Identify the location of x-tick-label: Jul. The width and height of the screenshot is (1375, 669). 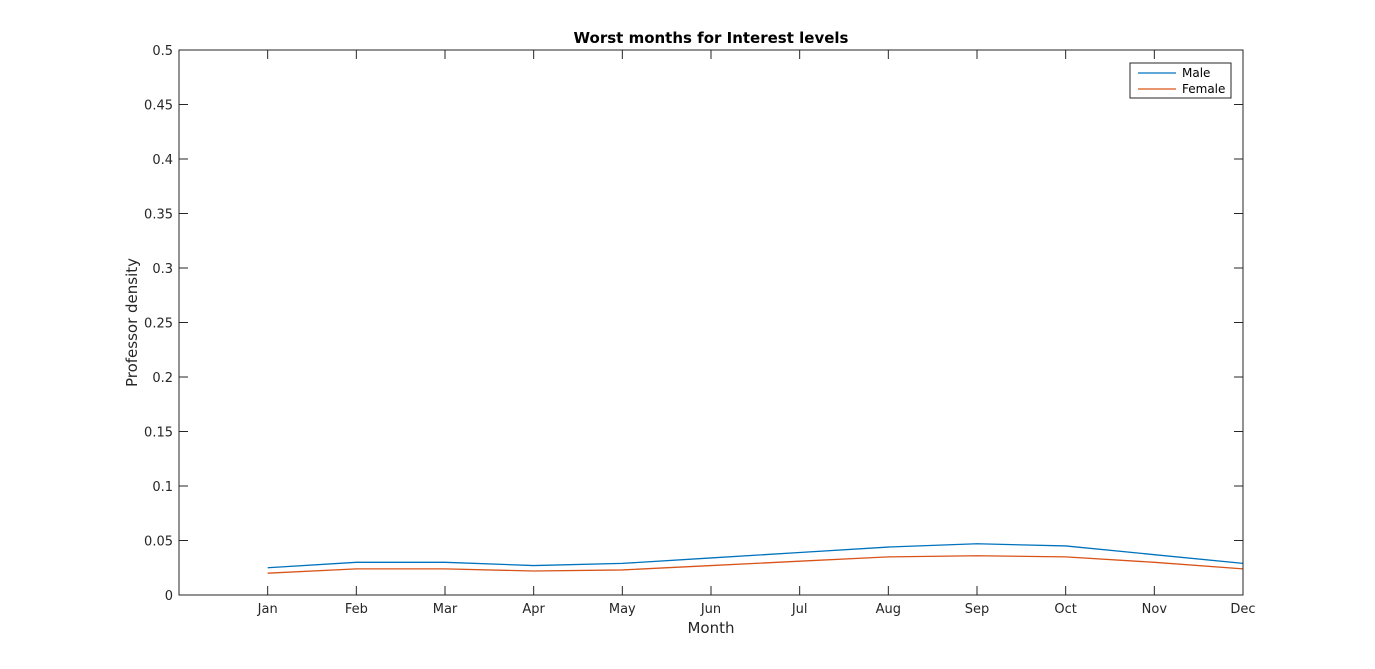
(799, 609).